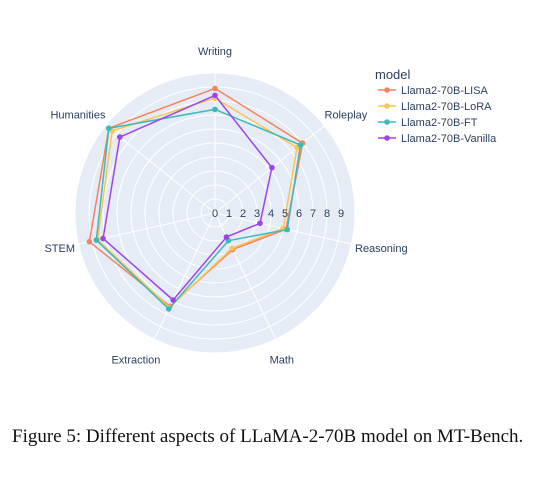  I want to click on series-line, so click(187, 197).